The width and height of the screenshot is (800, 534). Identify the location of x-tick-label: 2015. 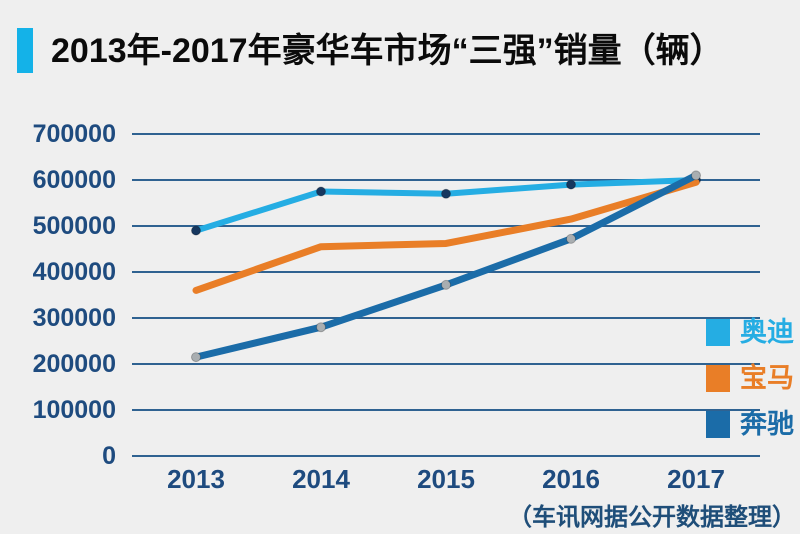
(446, 479).